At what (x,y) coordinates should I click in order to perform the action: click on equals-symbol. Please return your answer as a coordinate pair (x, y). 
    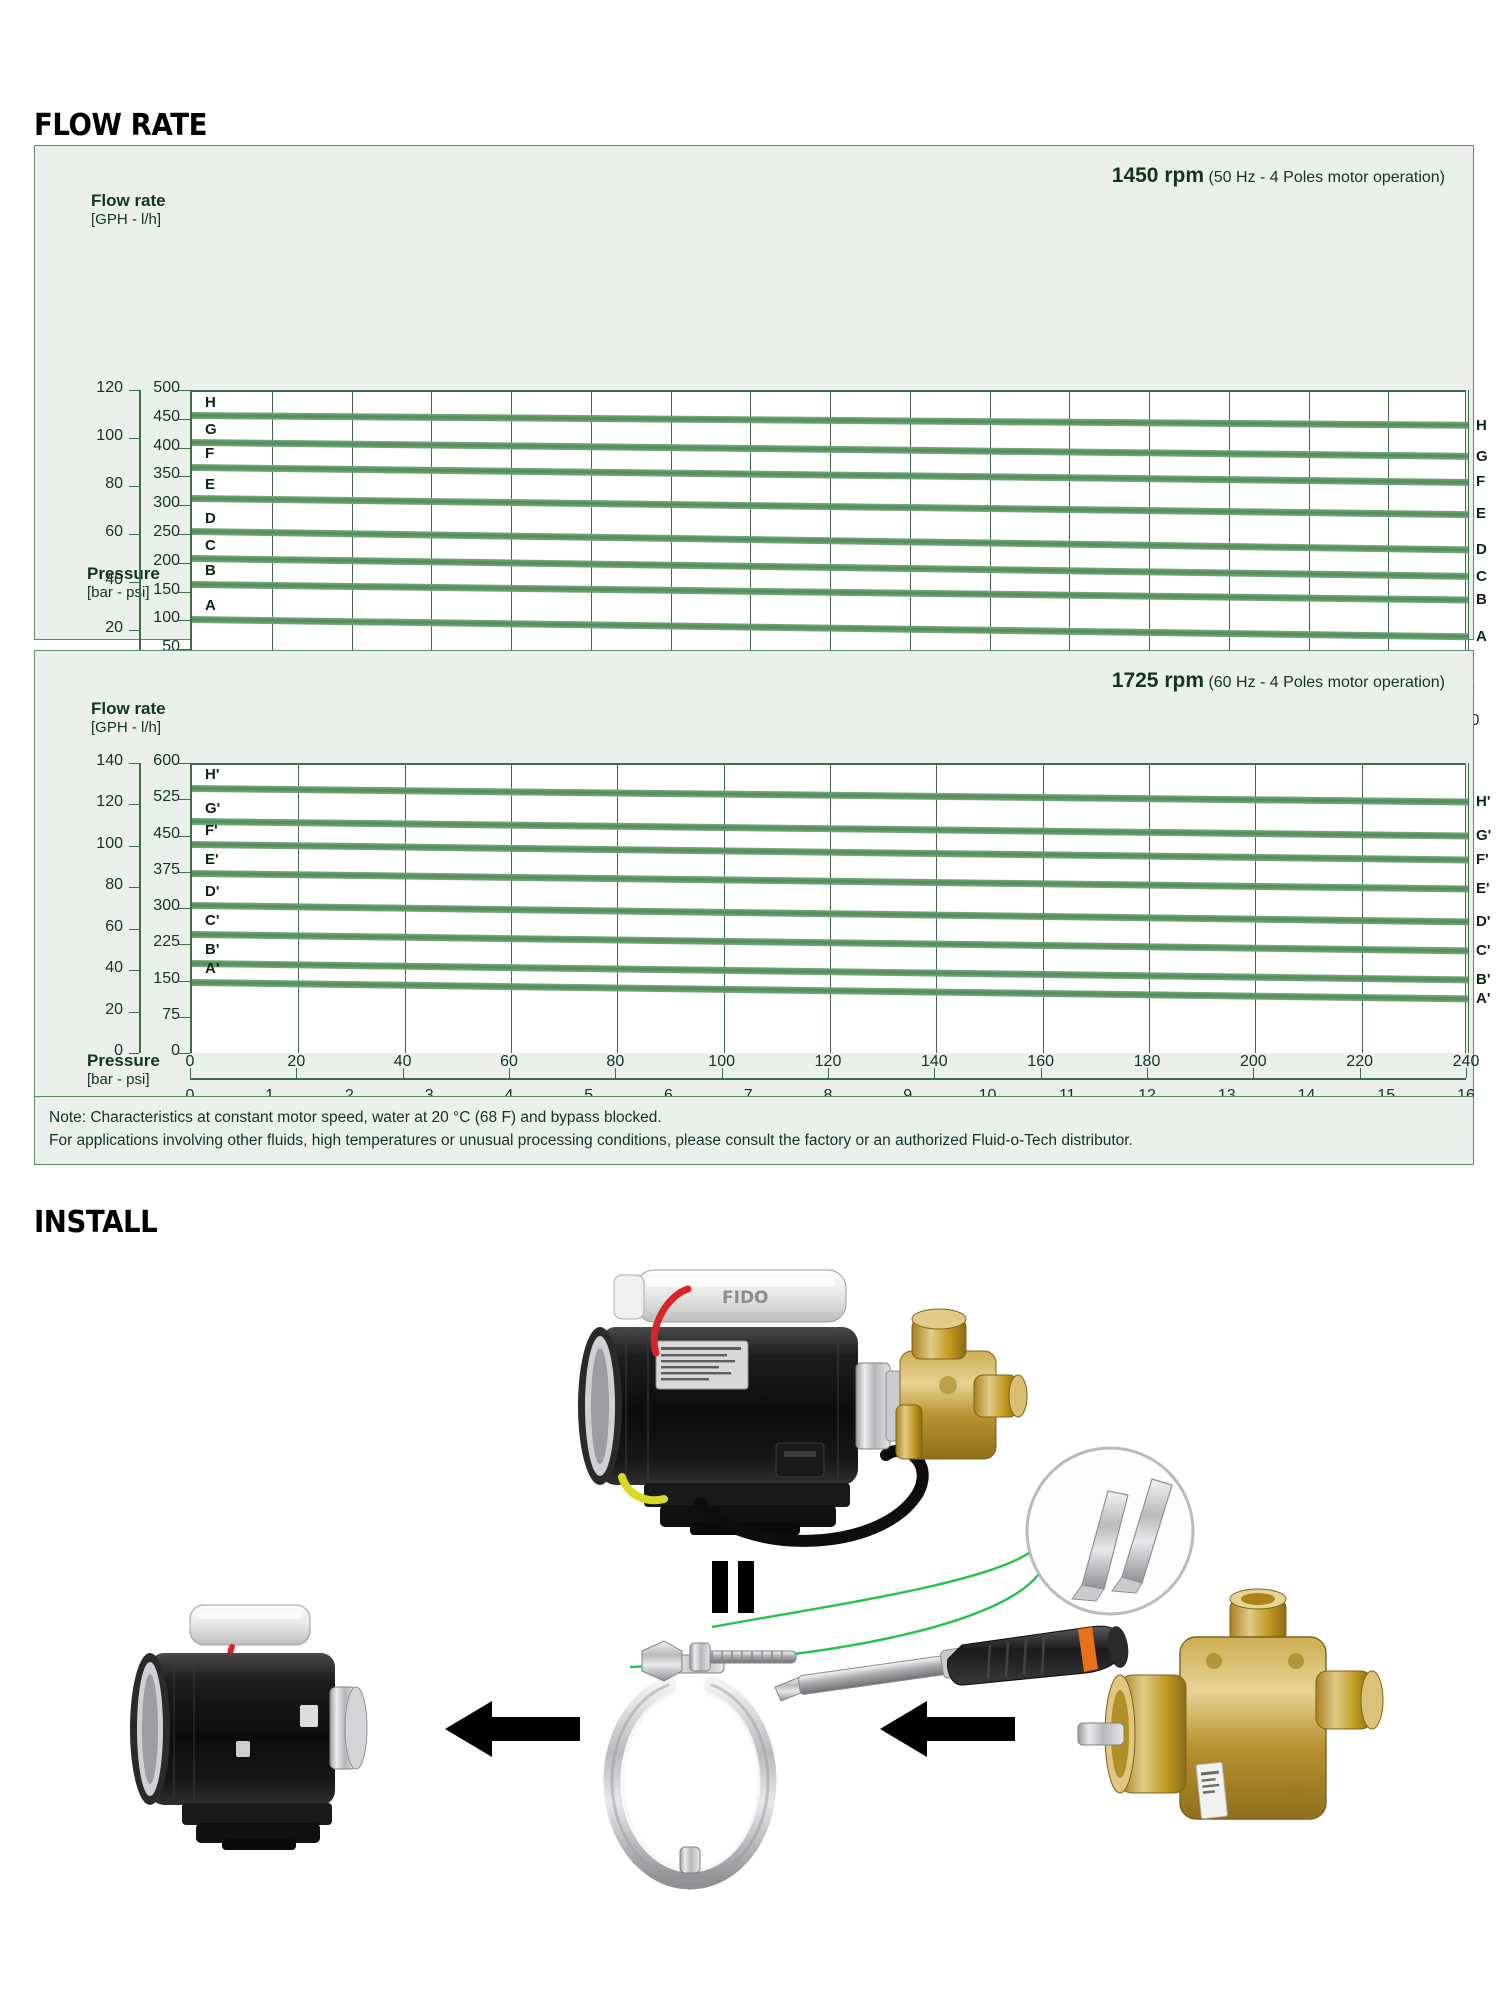
    Looking at the image, I should click on (733, 1587).